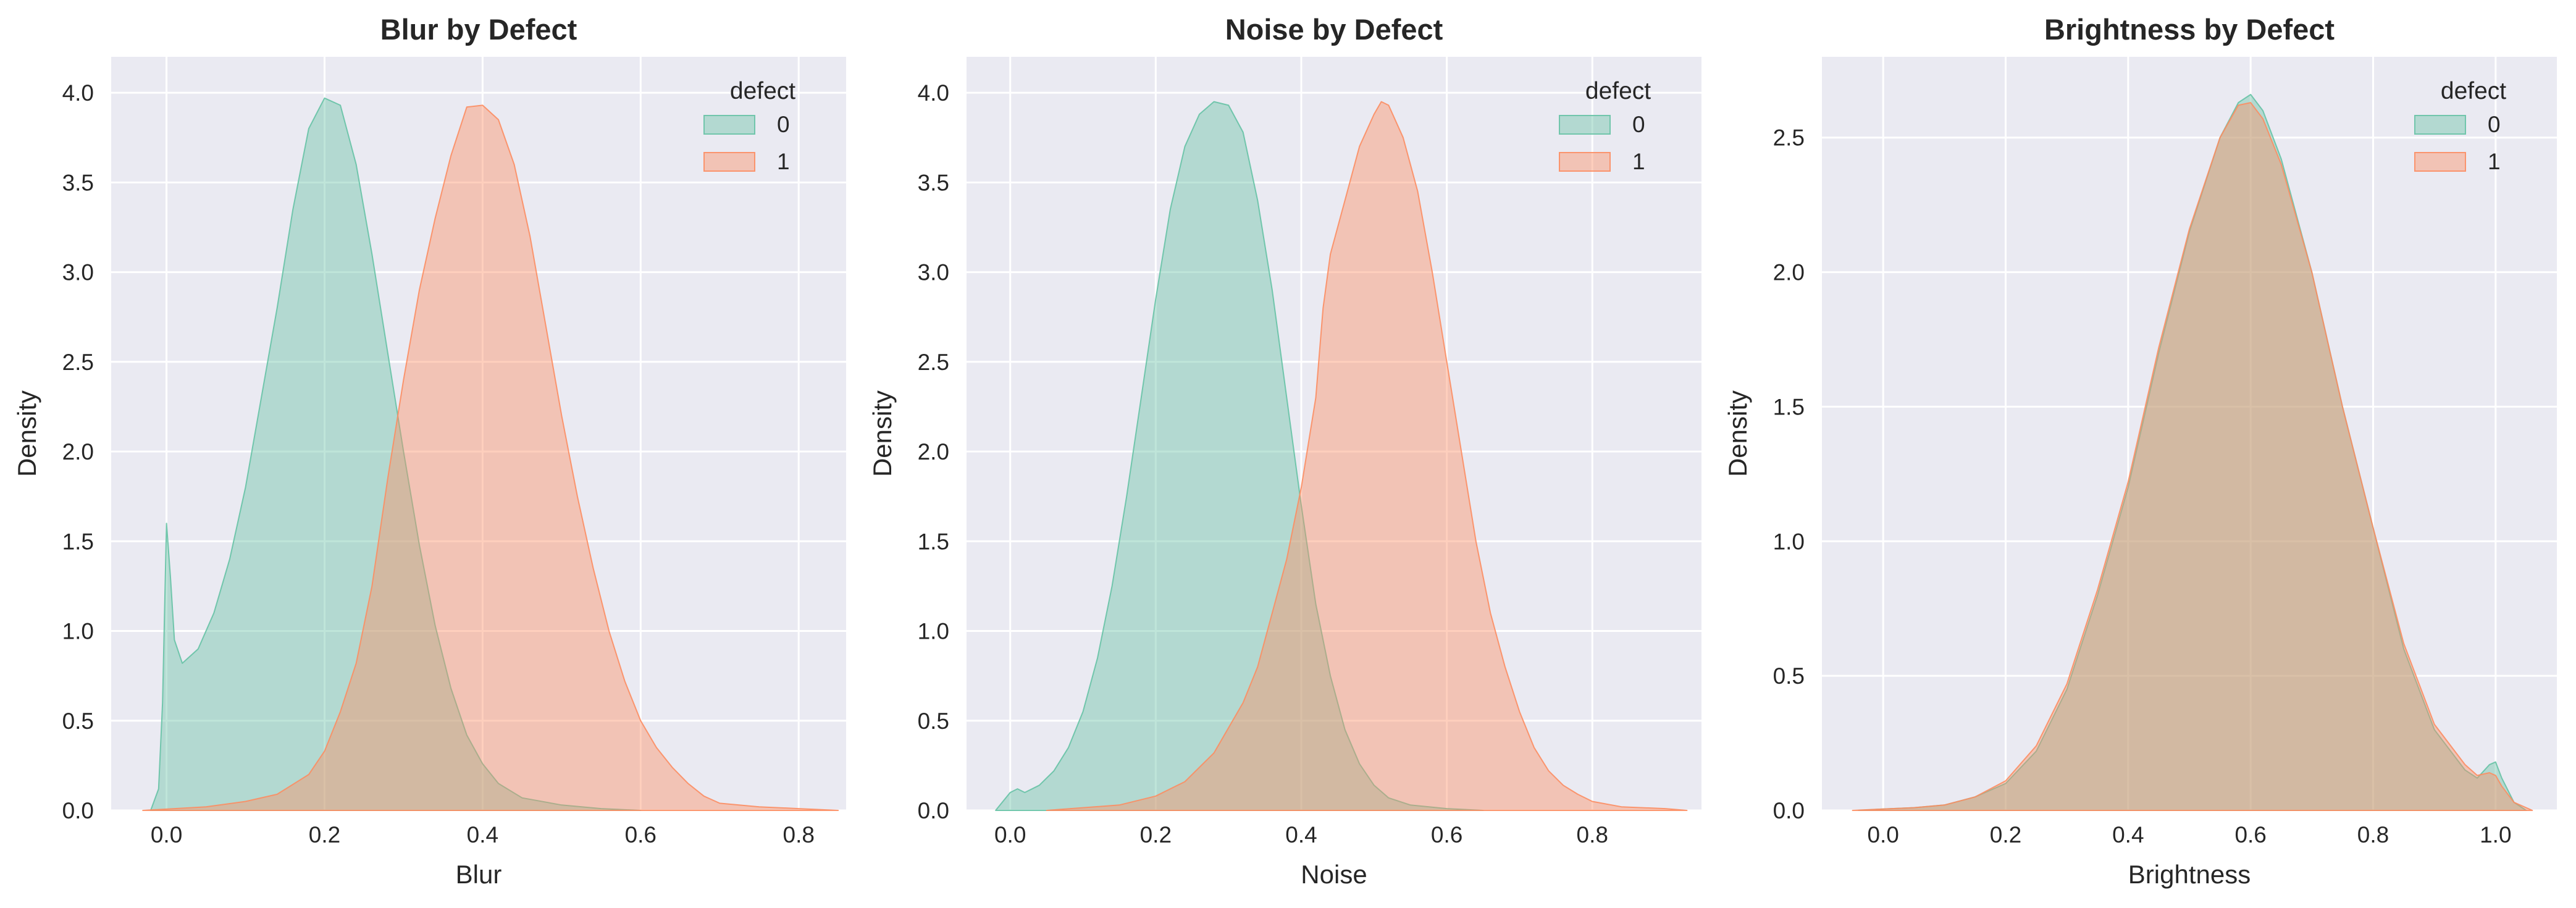  I want to click on x-tick-label: 1.0, so click(2495, 835).